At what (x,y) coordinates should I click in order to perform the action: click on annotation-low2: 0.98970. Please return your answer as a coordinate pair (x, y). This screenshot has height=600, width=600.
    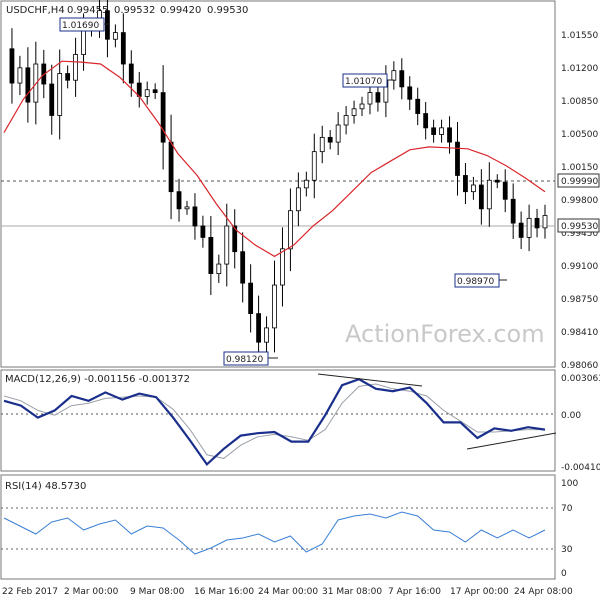
    Looking at the image, I should click on (475, 282).